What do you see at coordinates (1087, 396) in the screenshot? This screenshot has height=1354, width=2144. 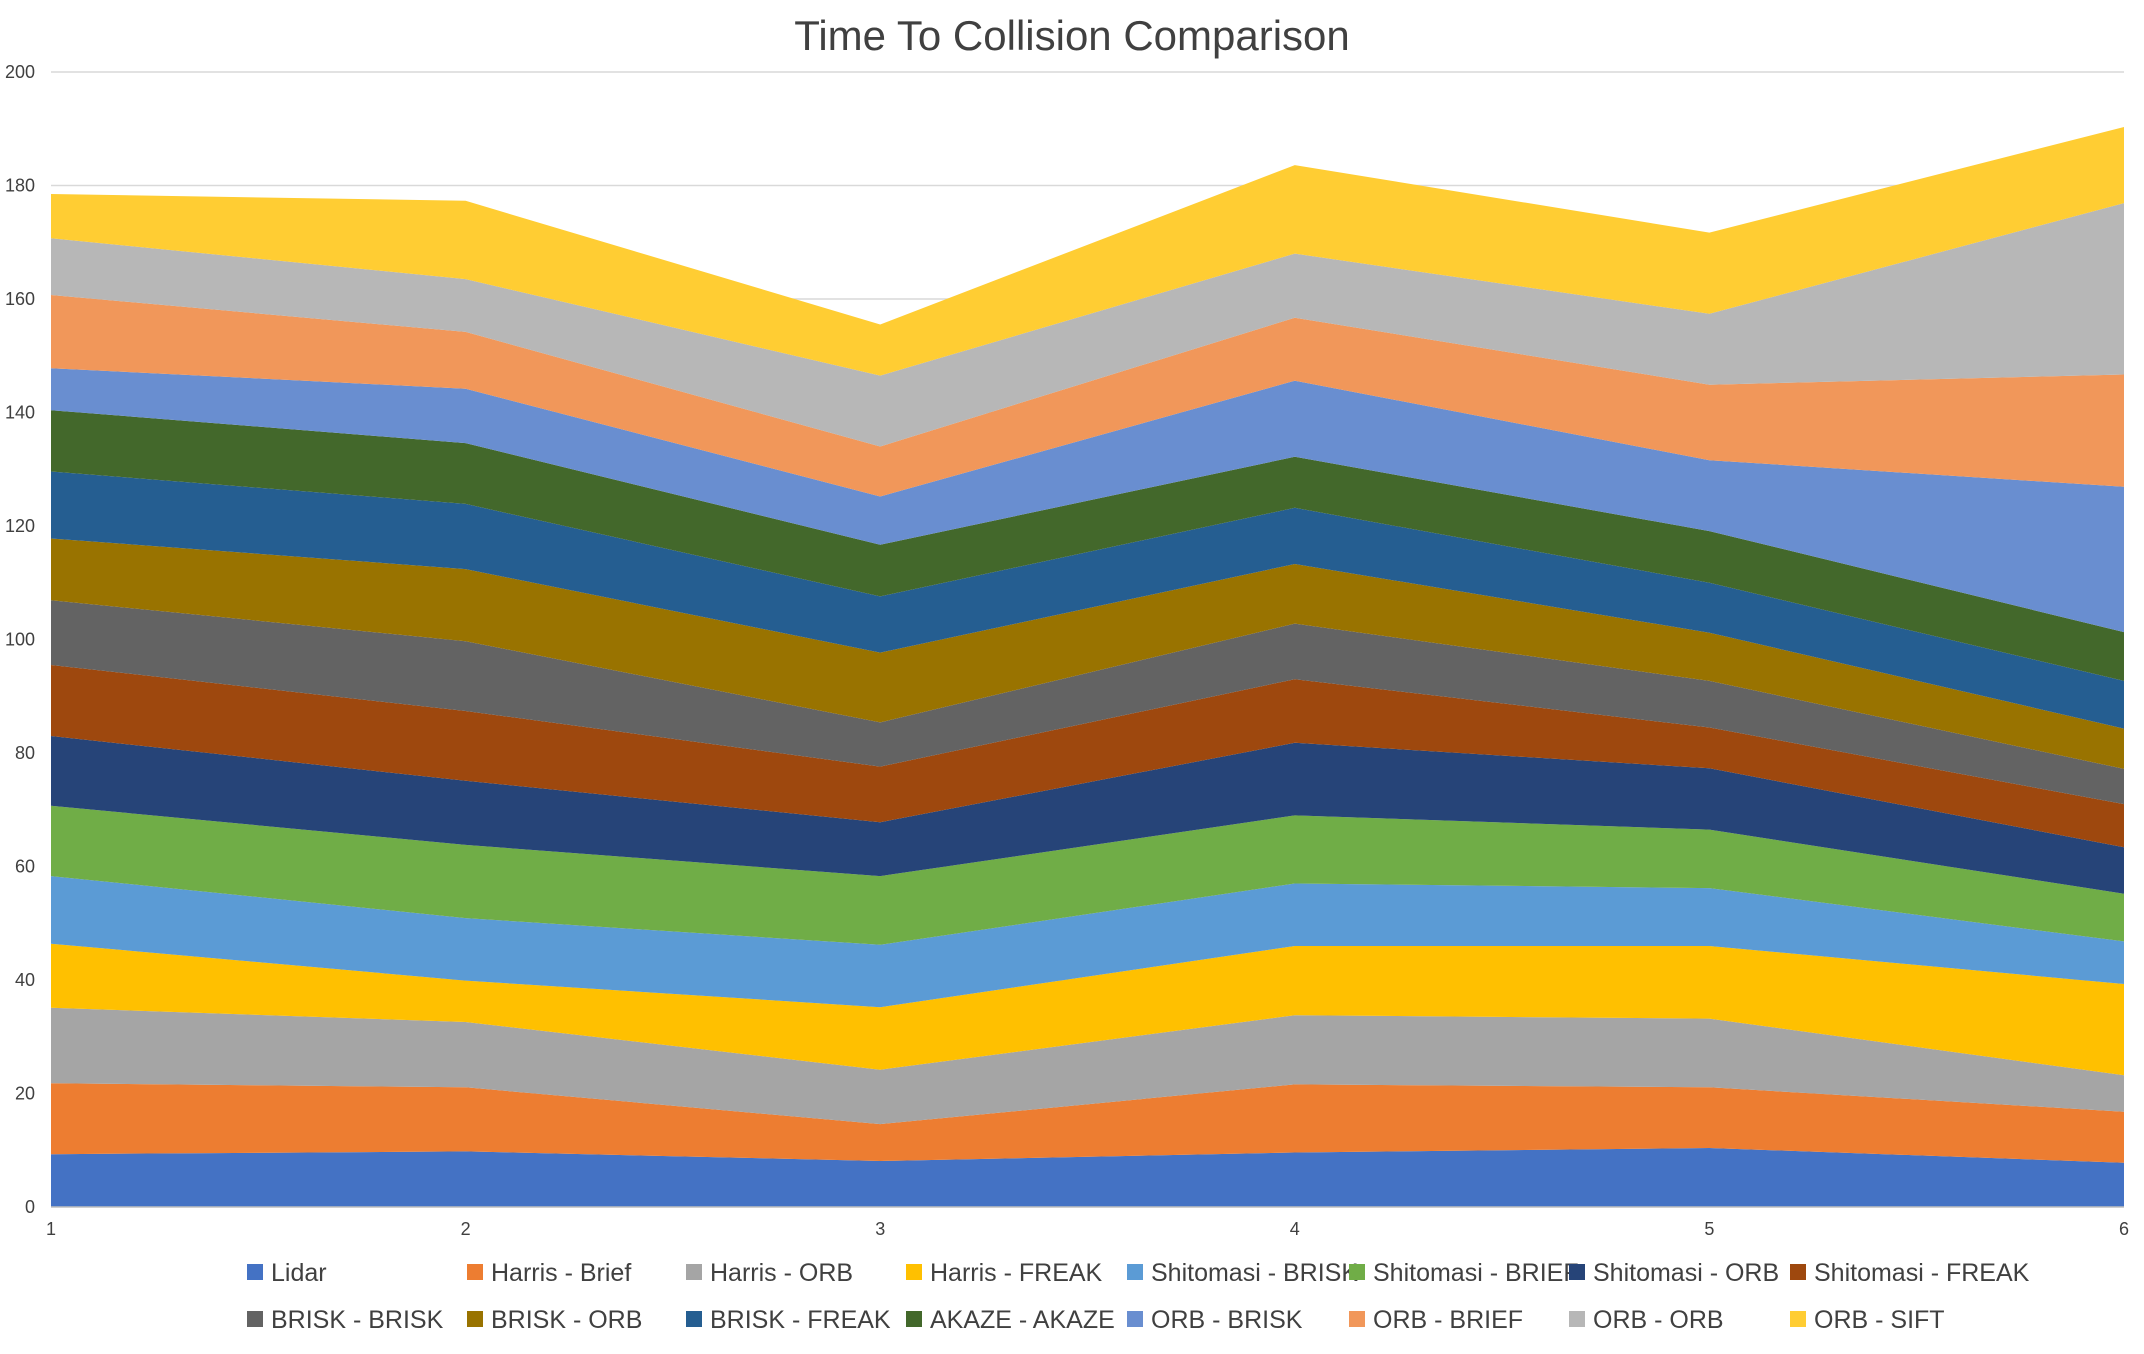 I see `area-orb-brief` at bounding box center [1087, 396].